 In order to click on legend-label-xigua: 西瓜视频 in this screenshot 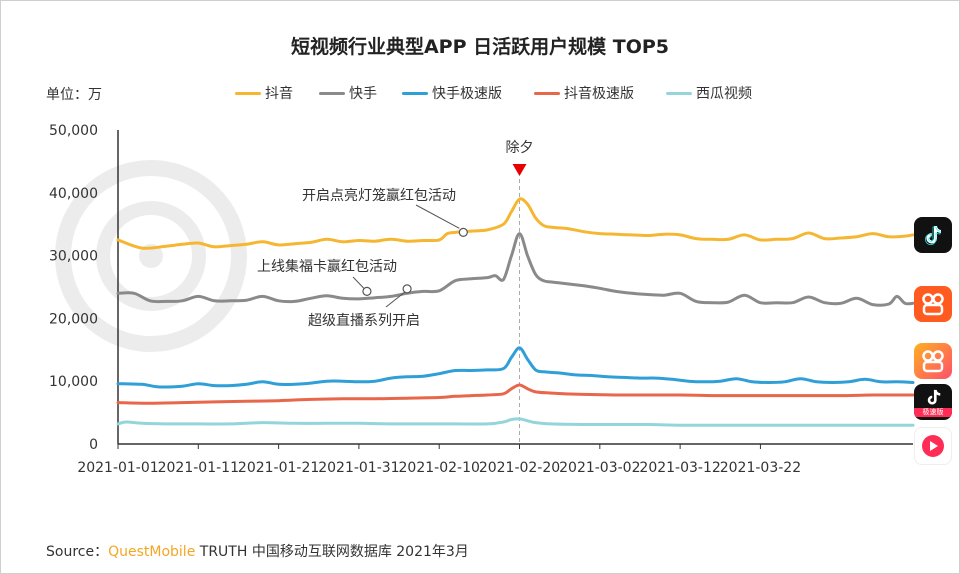, I will do `click(724, 94)`.